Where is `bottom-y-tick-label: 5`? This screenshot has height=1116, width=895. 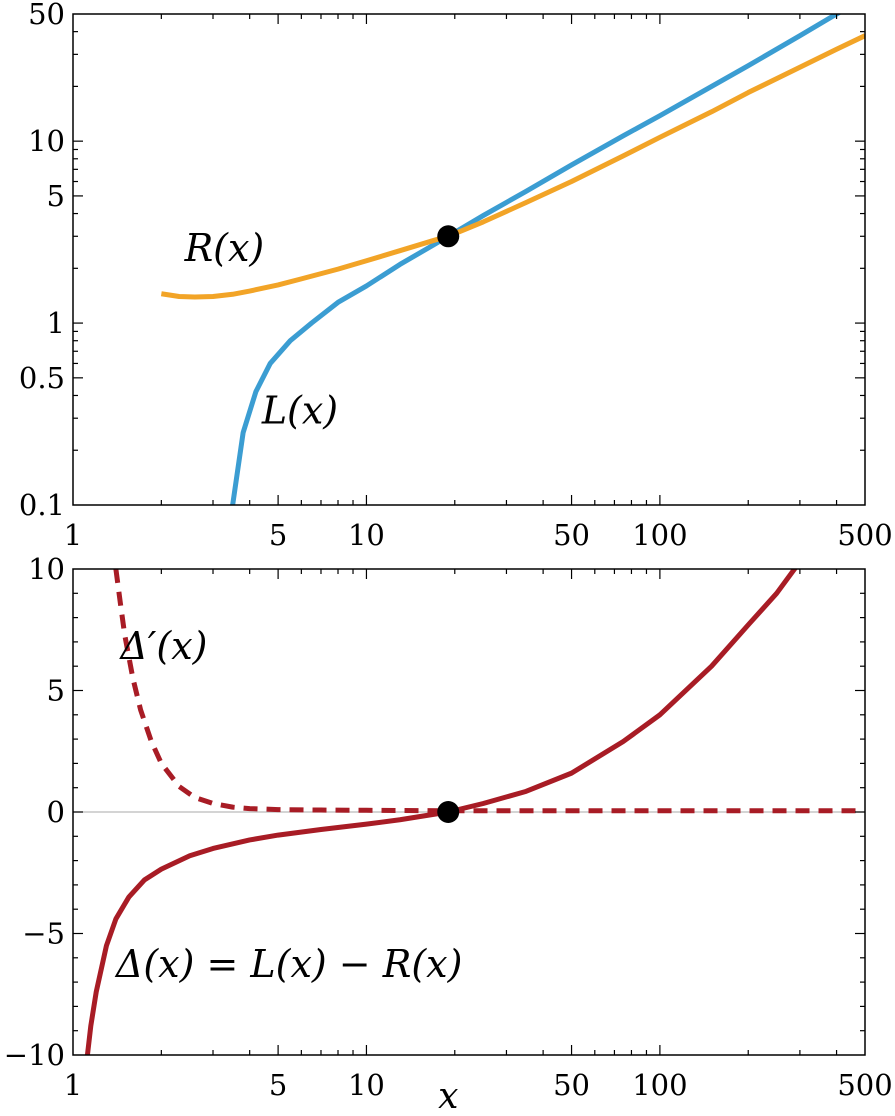 bottom-y-tick-label: 5 is located at coordinates (56, 691).